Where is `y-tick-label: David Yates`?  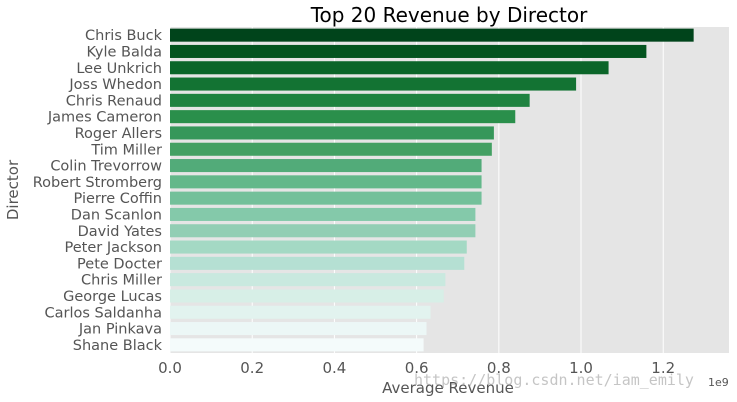
y-tick-label: David Yates is located at coordinates (120, 232).